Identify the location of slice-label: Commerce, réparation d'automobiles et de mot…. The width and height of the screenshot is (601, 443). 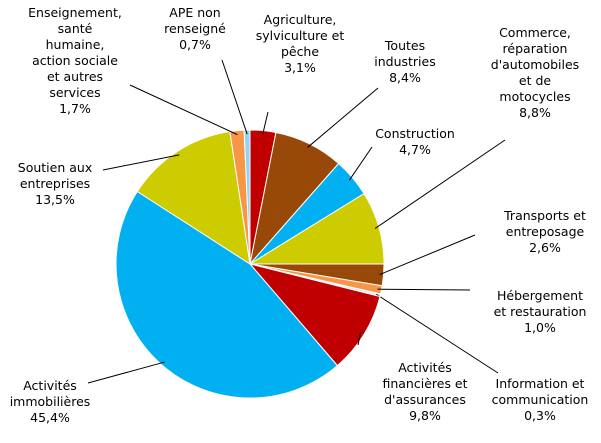
(535, 64).